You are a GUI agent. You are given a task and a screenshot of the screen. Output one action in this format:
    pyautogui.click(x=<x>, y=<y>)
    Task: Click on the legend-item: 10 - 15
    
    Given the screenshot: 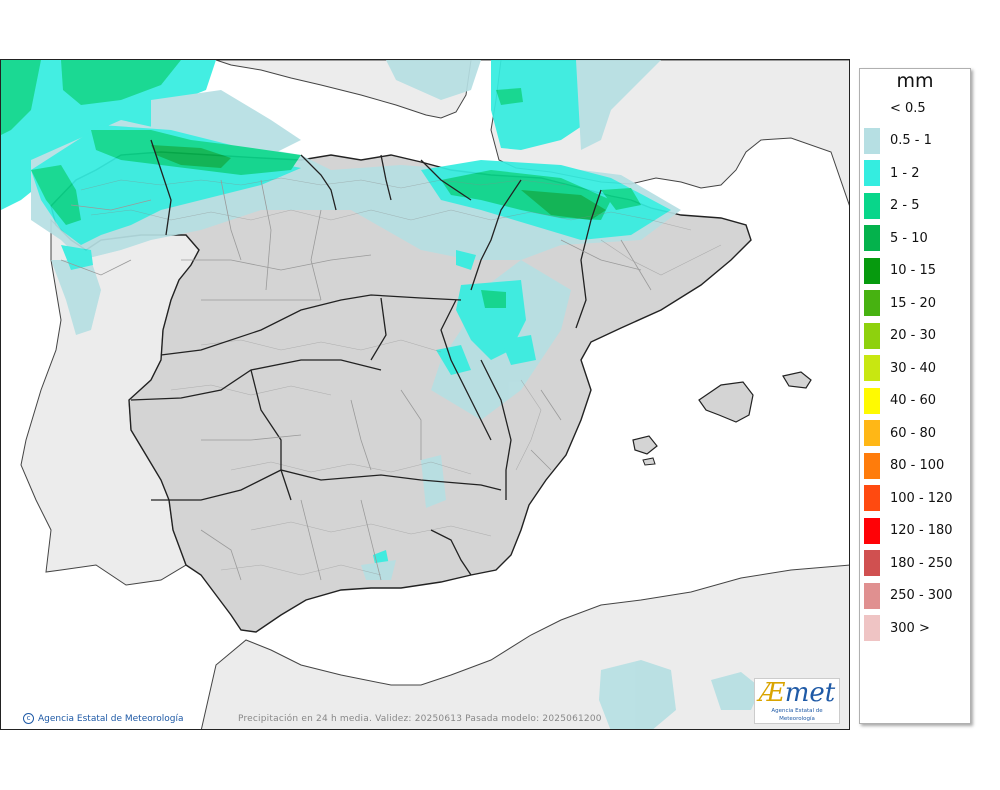 What is the action you would take?
    pyautogui.click(x=900, y=270)
    